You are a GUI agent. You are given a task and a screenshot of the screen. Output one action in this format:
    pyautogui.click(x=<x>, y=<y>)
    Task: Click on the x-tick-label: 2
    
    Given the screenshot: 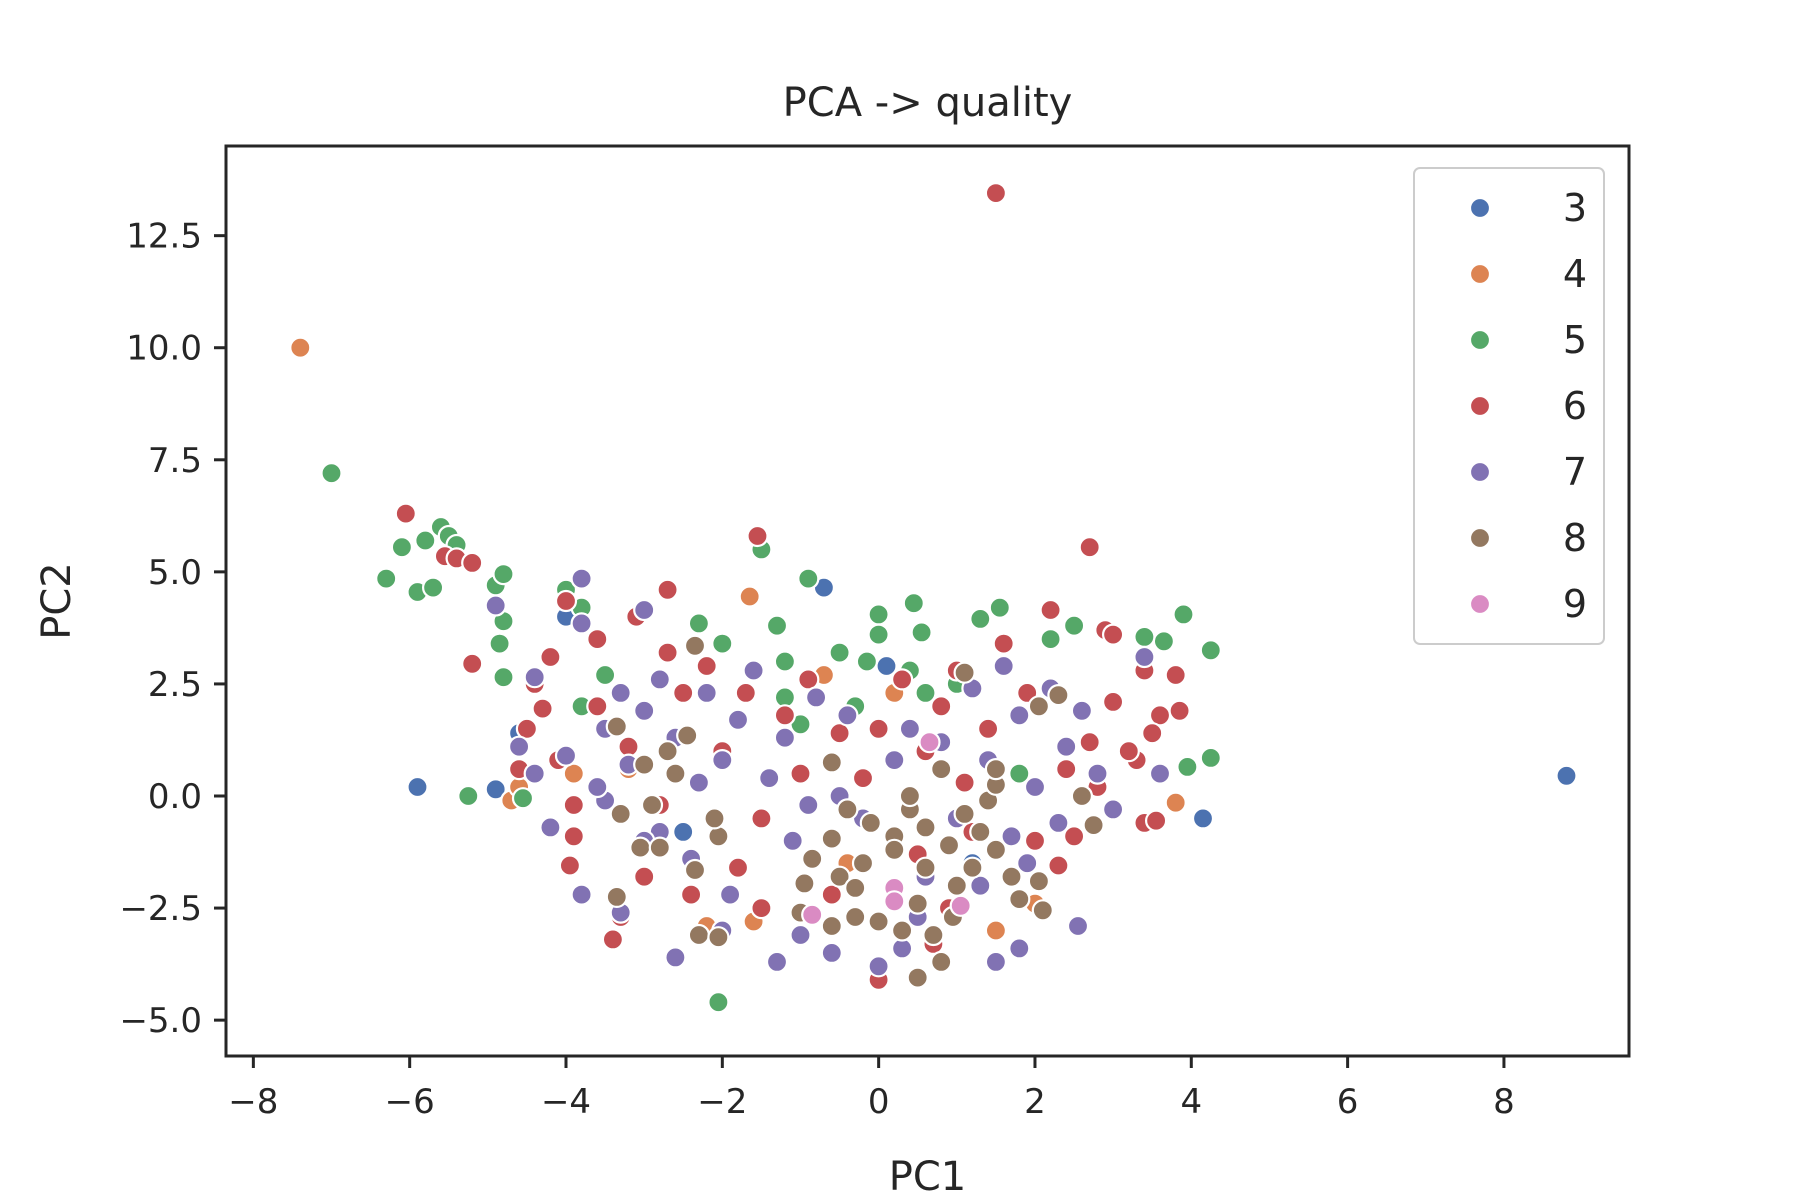 What is the action you would take?
    pyautogui.click(x=1035, y=1102)
    